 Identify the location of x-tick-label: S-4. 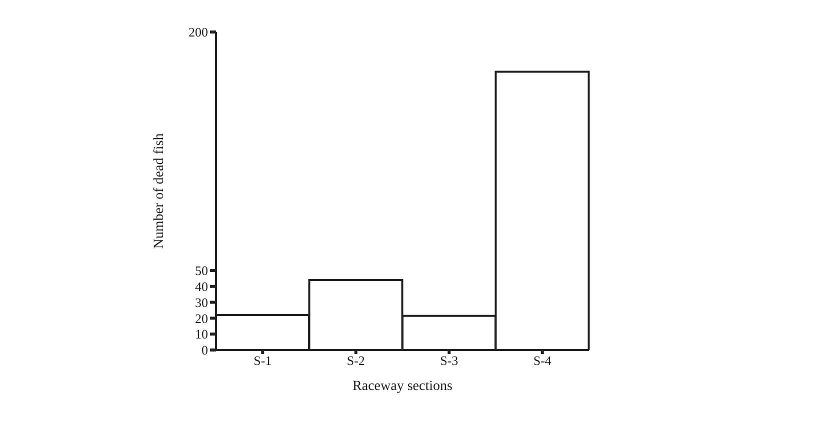
(542, 360).